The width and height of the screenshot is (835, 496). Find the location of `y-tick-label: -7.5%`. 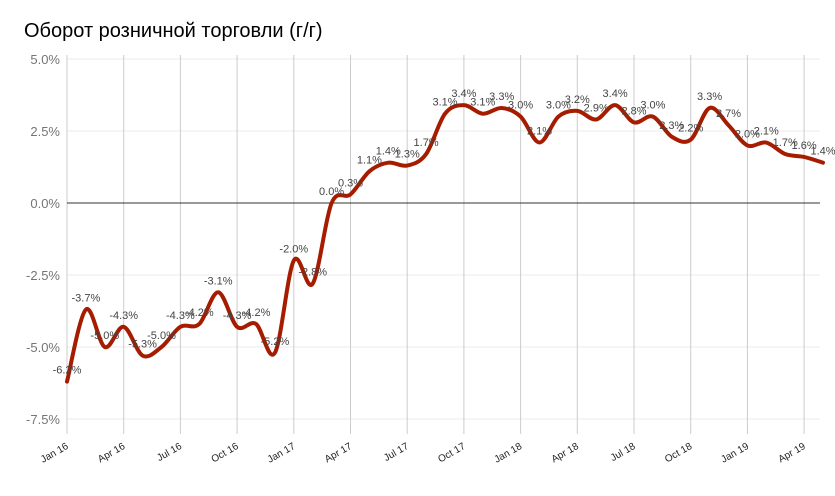

y-tick-label: -7.5% is located at coordinates (43, 419).